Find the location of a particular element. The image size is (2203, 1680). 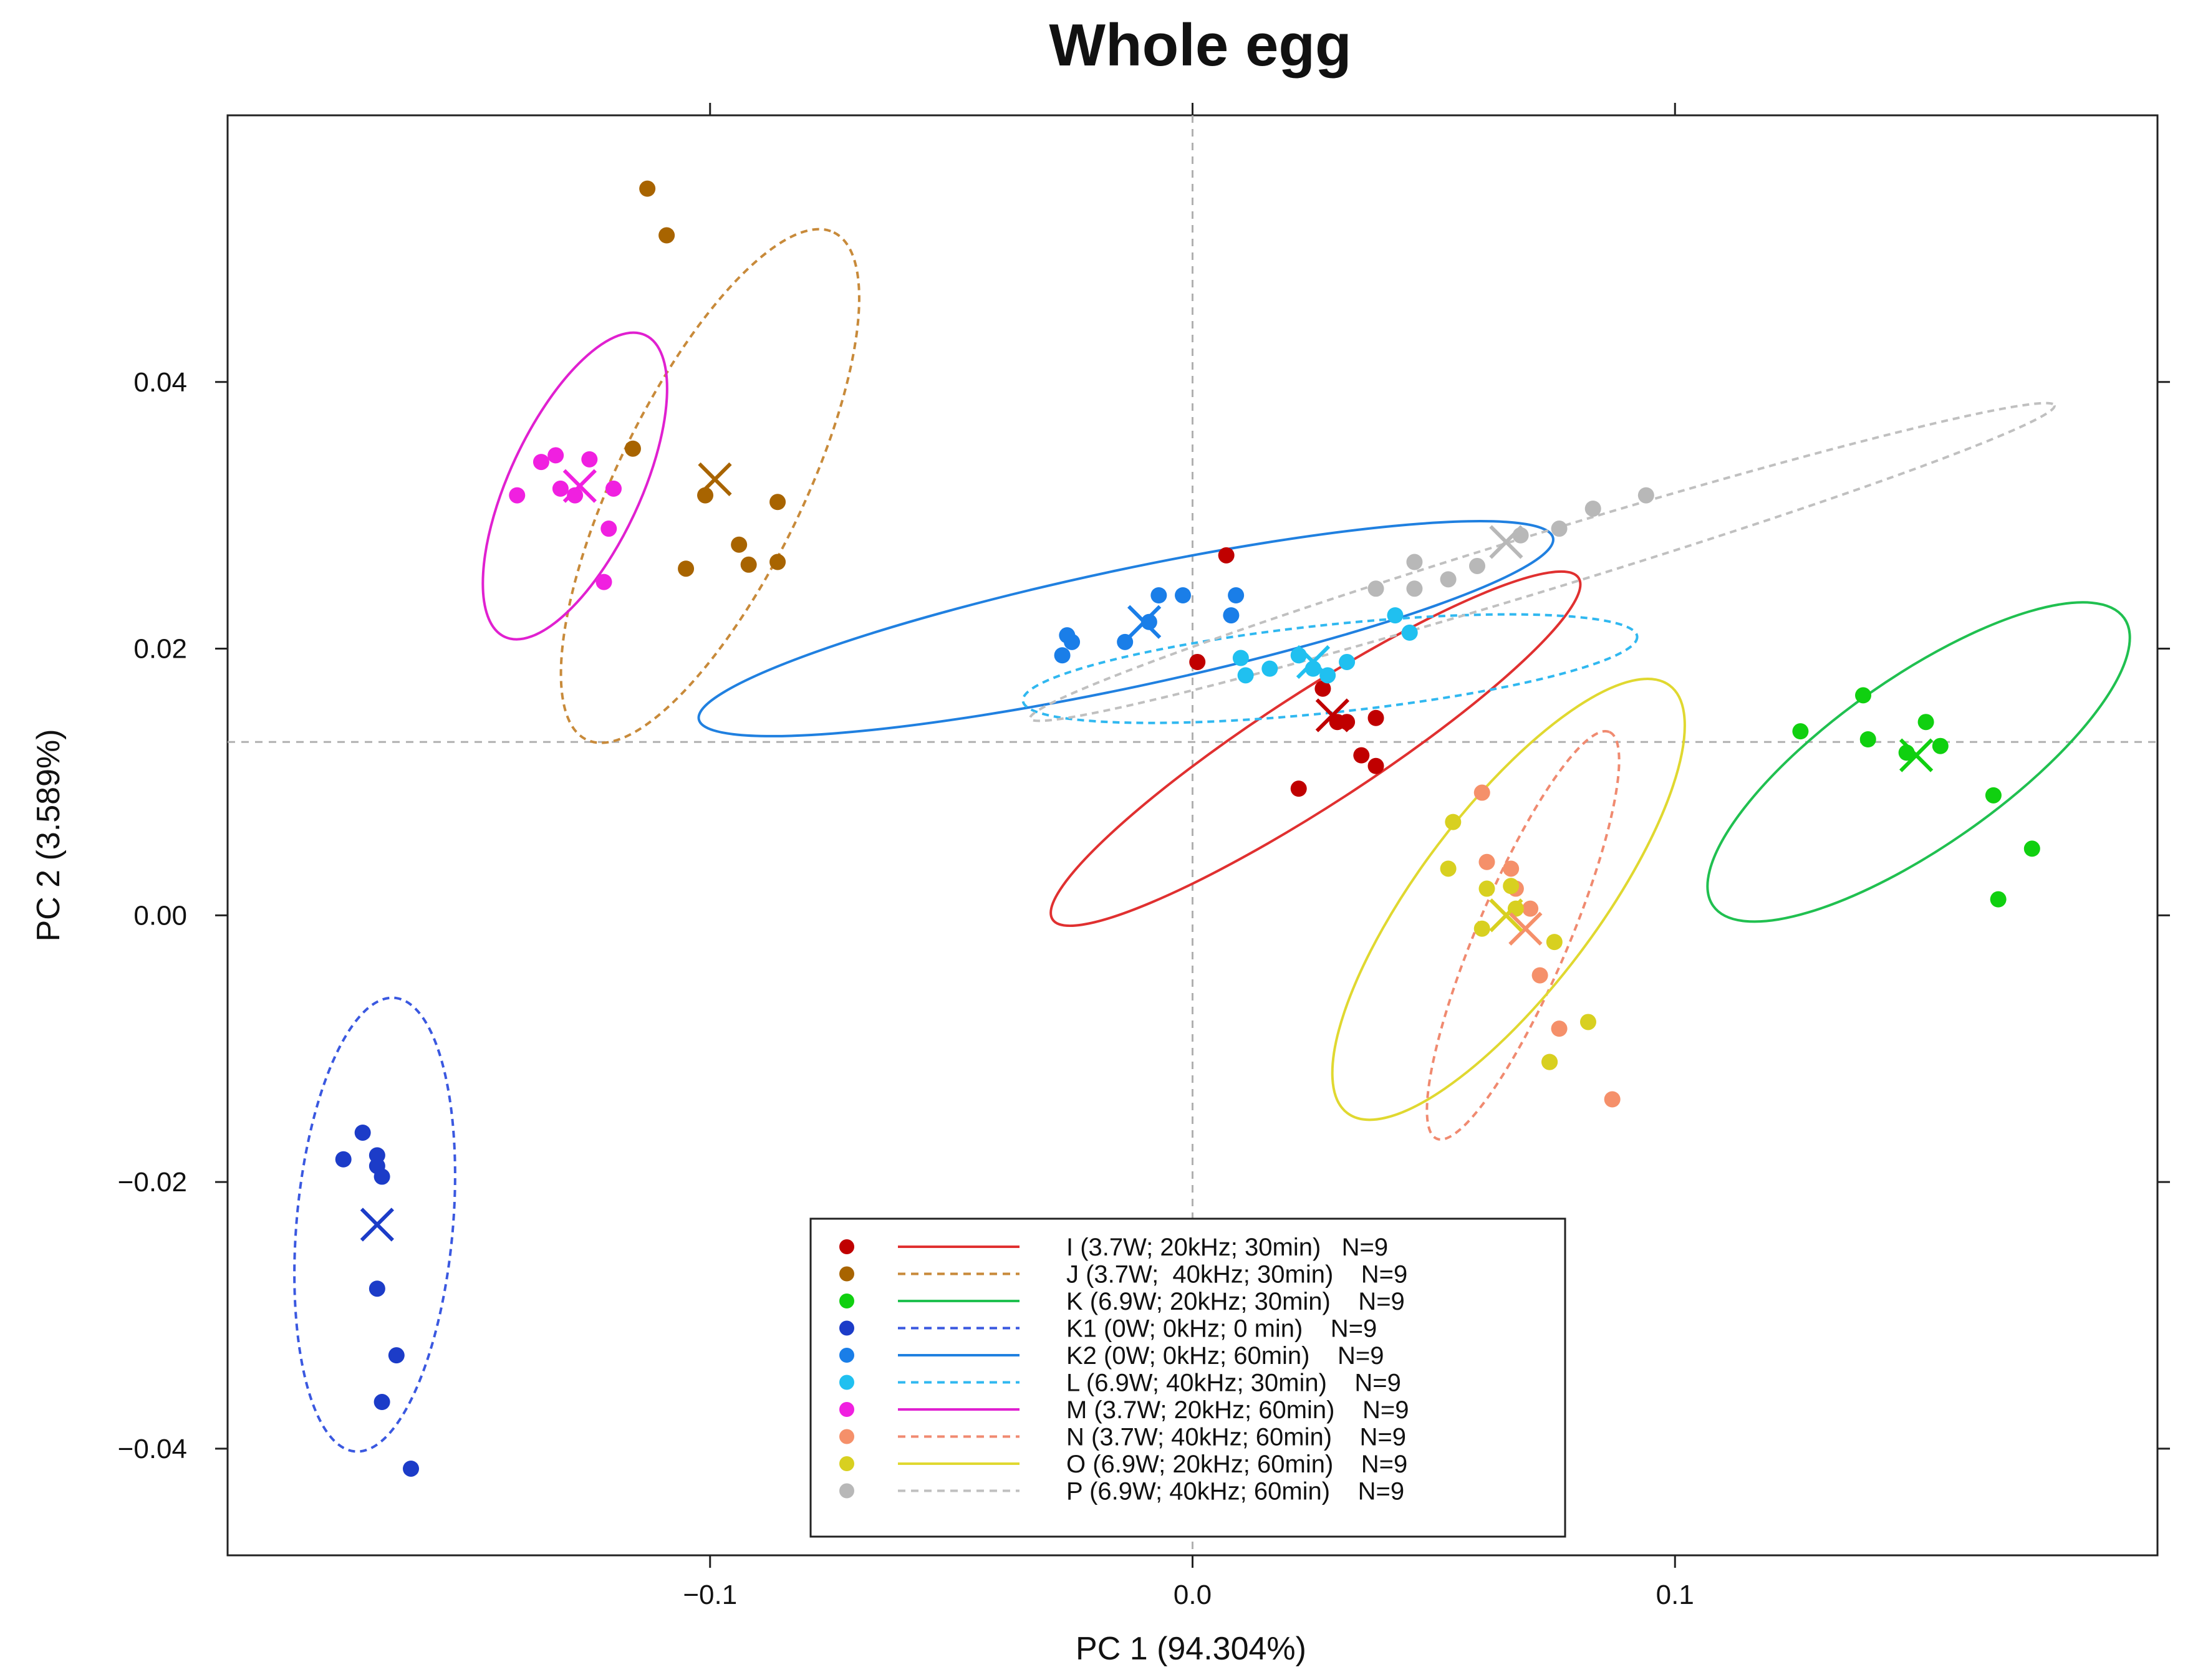

ellipse-p is located at coordinates (1542, 561).